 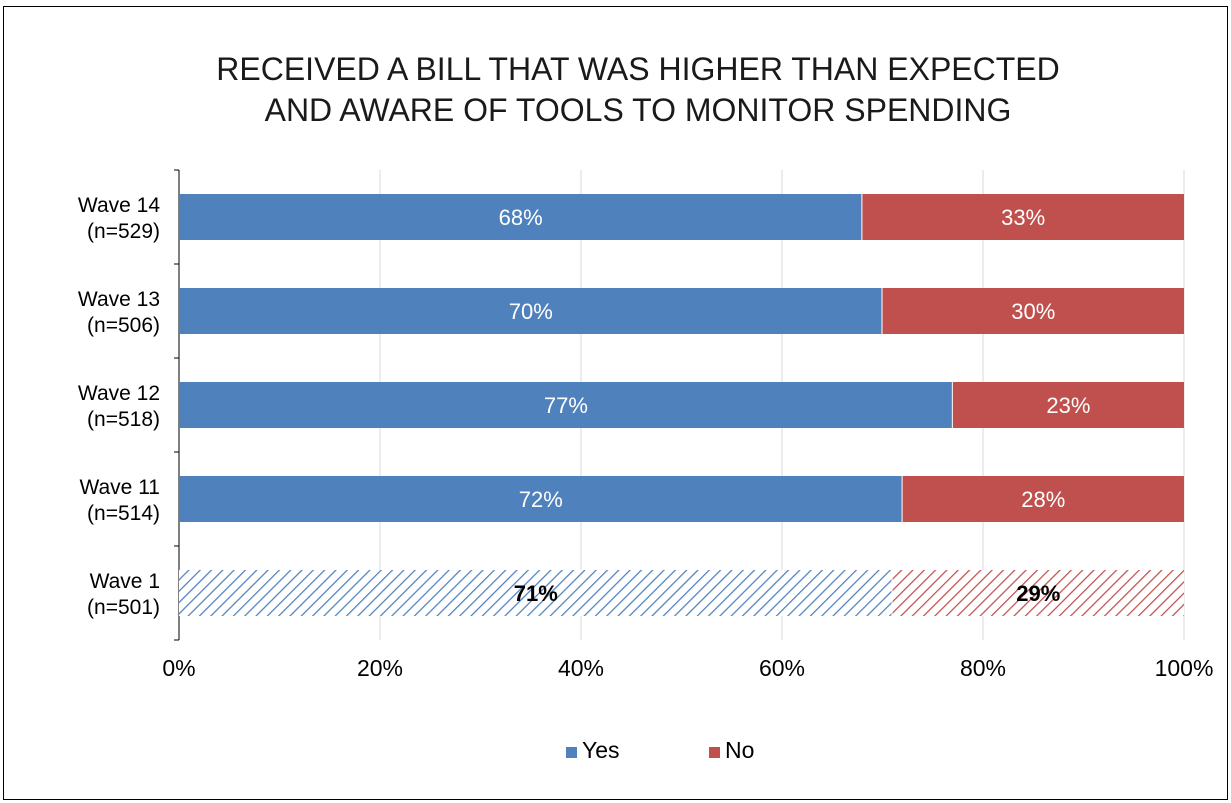 I want to click on legend-swatch-yes, so click(x=571, y=752).